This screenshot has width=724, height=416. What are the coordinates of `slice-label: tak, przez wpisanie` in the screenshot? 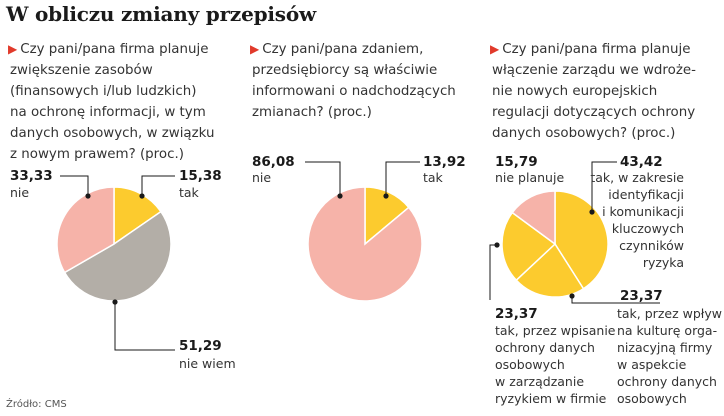 It's located at (555, 330).